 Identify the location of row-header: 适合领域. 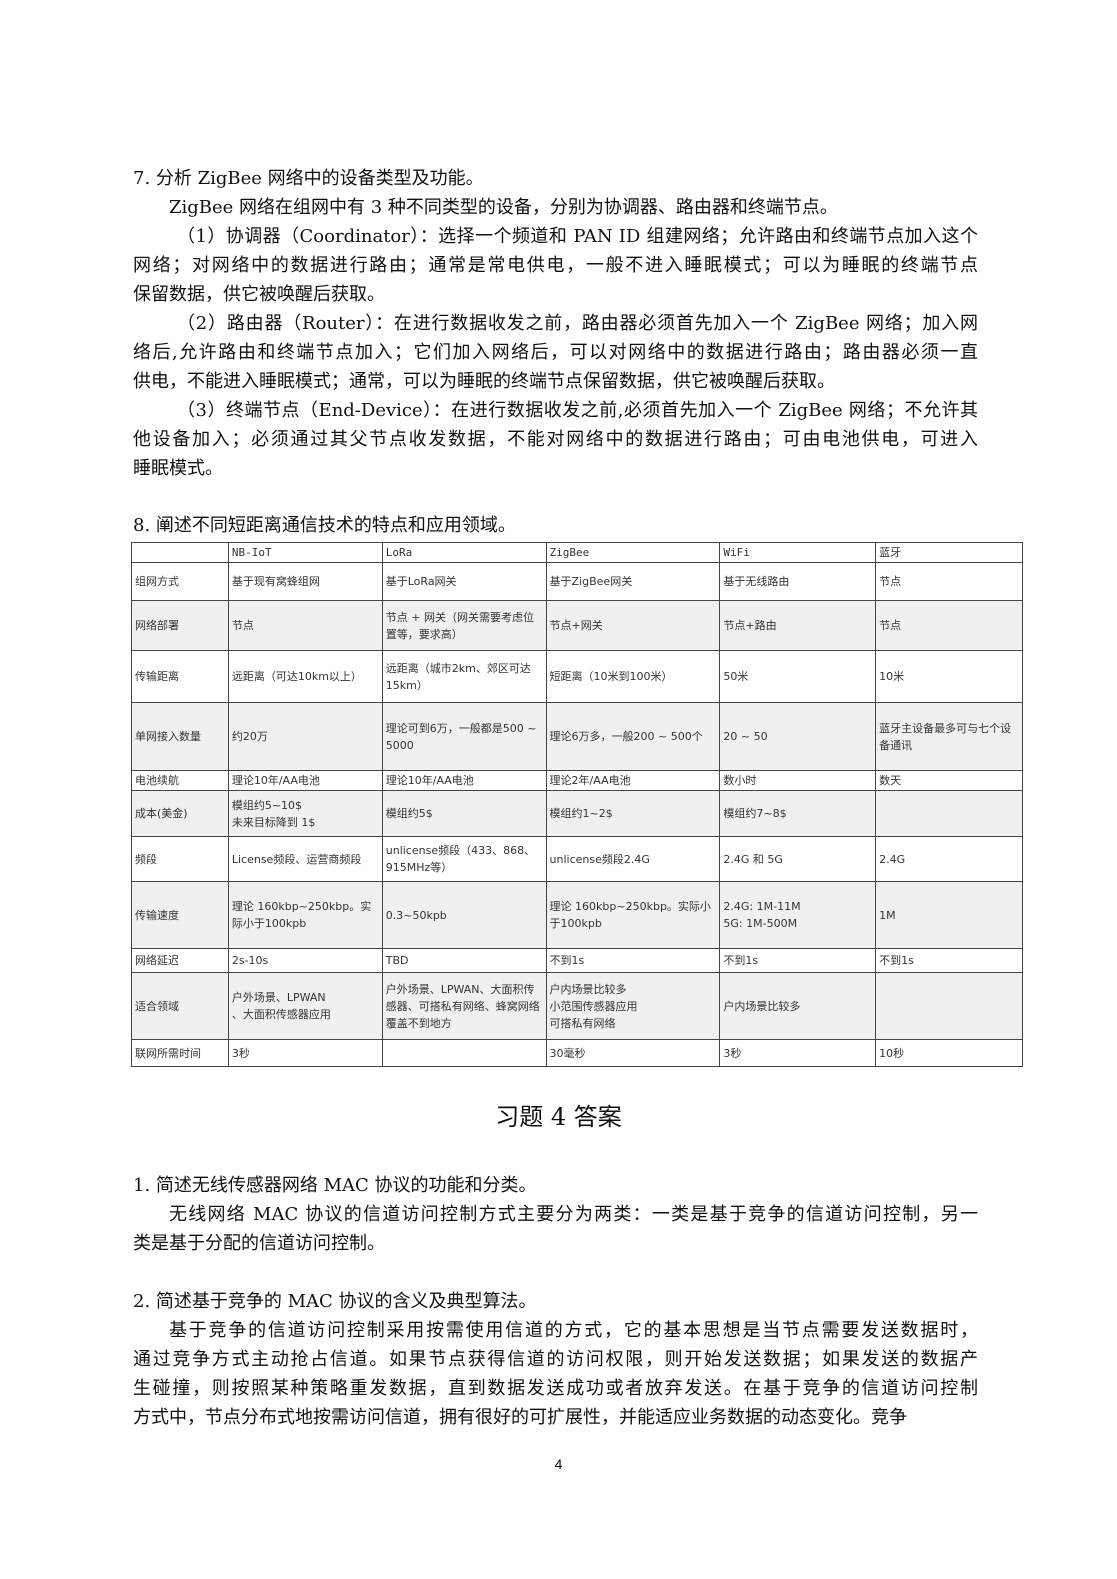
(180, 1006).